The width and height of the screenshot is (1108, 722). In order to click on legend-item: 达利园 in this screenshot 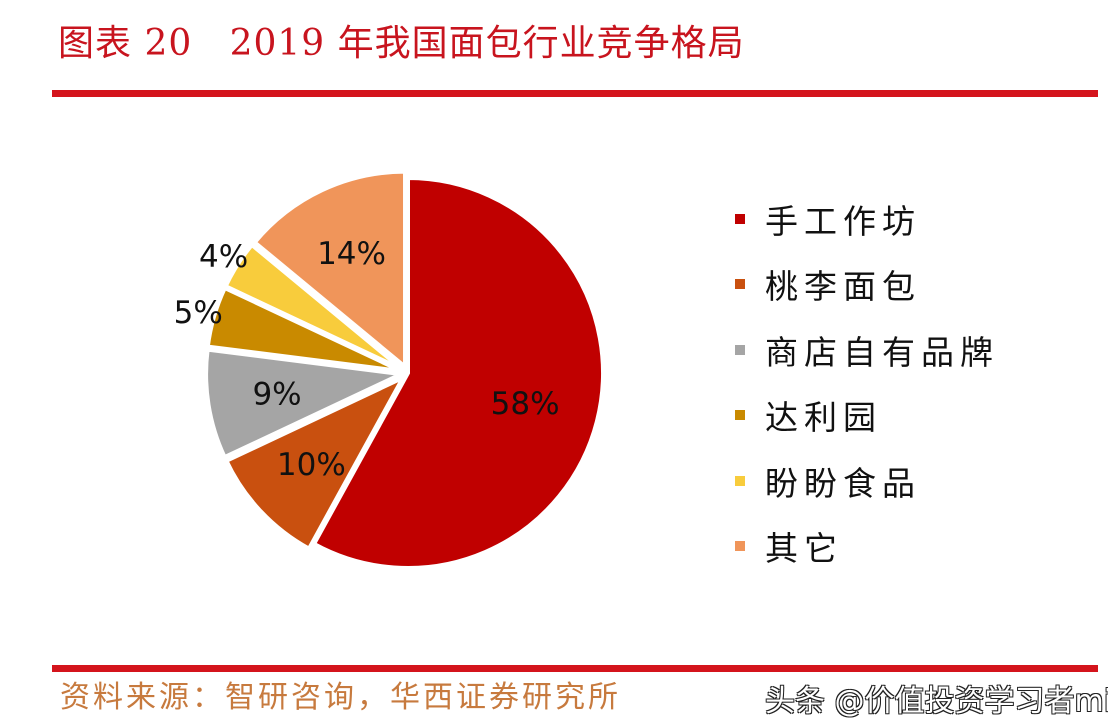, I will do `click(867, 416)`.